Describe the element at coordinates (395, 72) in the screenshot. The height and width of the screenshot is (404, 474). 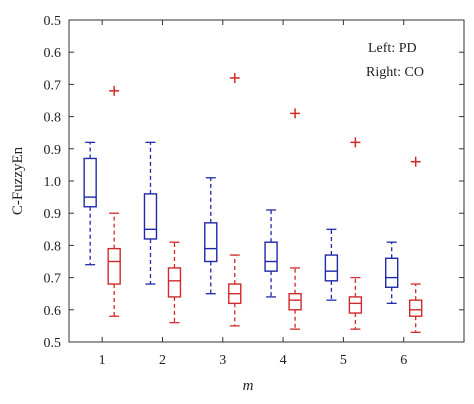
I see `legend-line-2: Right: CO` at that location.